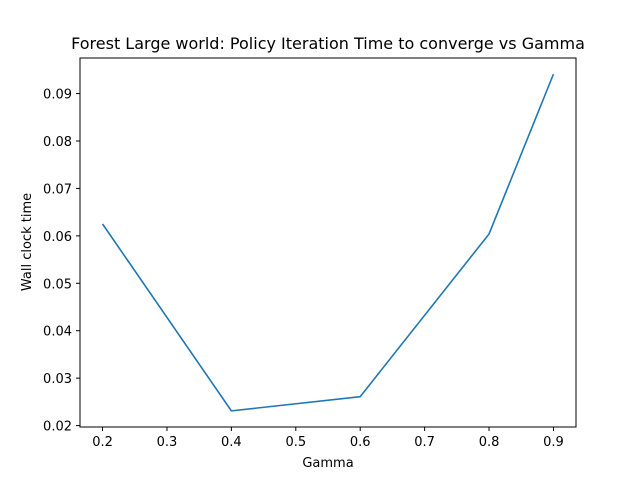 Image resolution: width=640 pixels, height=480 pixels. Describe the element at coordinates (57, 189) in the screenshot. I see `y-tick-label: 0.07` at that location.